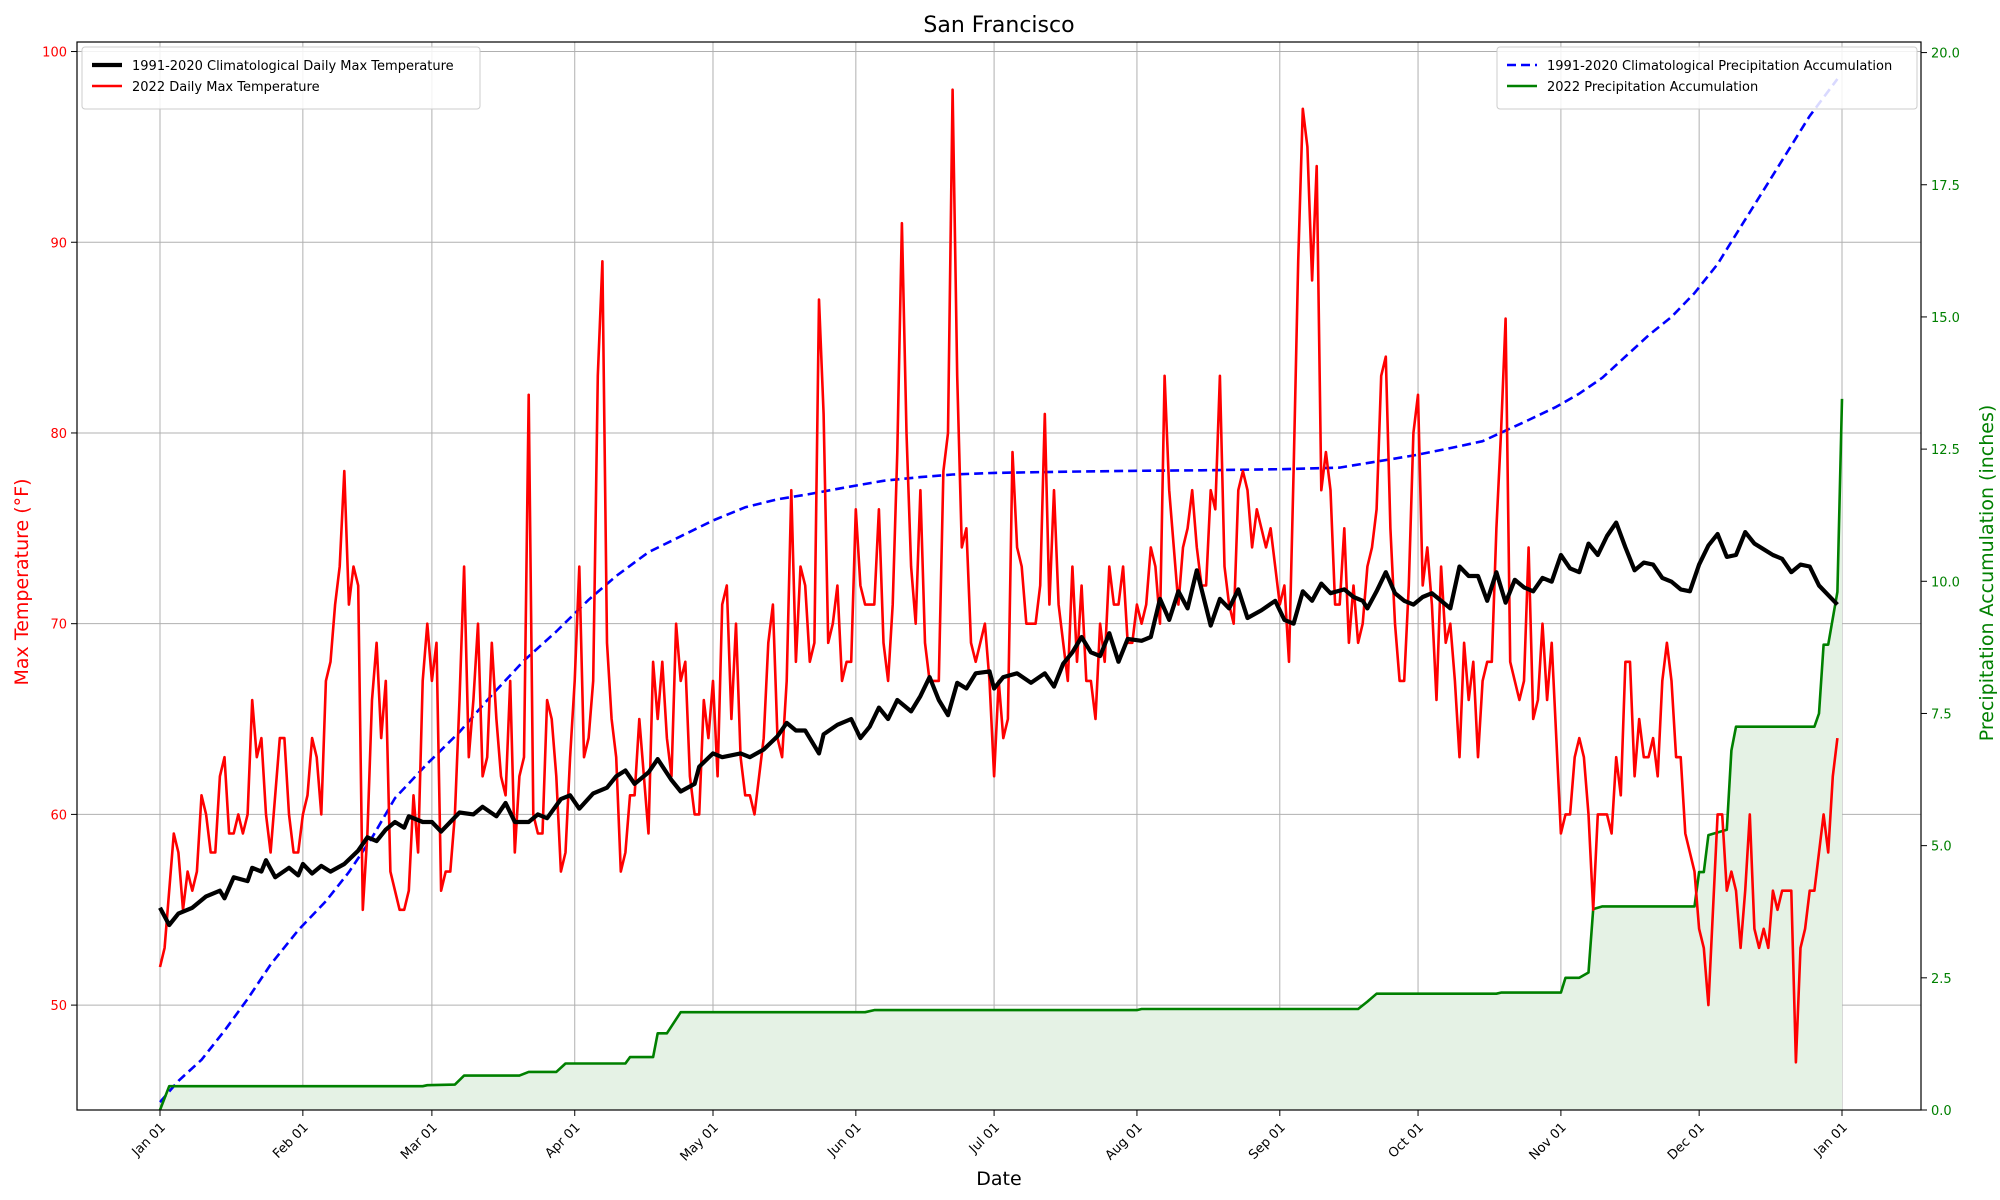 This screenshot has height=1200, width=2000. Describe the element at coordinates (1945, 186) in the screenshot. I see `y-tick-label-right: 17.5` at that location.